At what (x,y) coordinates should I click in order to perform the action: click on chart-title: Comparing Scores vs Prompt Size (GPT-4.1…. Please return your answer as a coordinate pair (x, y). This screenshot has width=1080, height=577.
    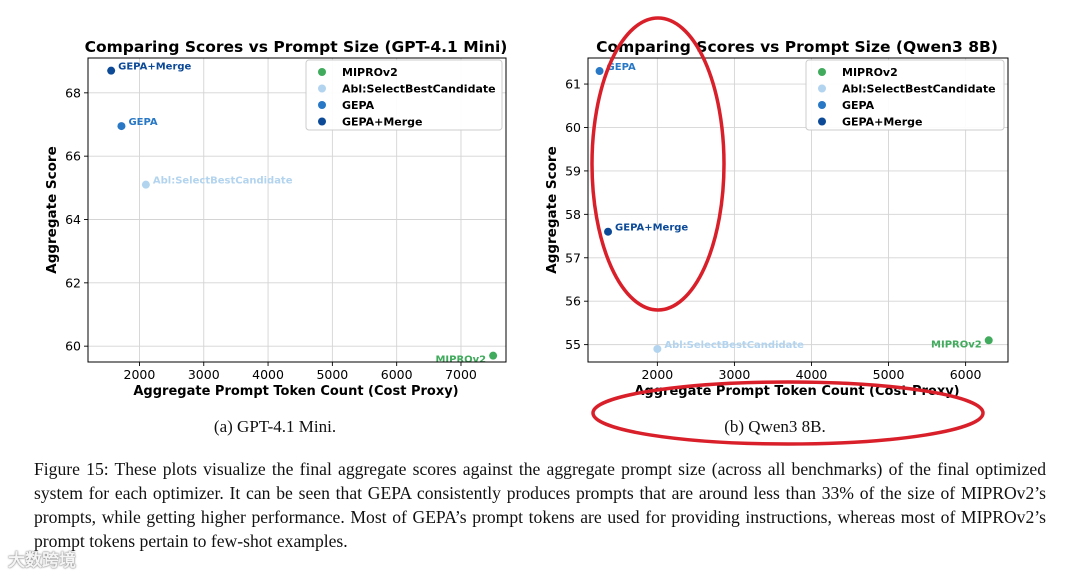
    Looking at the image, I should click on (296, 47).